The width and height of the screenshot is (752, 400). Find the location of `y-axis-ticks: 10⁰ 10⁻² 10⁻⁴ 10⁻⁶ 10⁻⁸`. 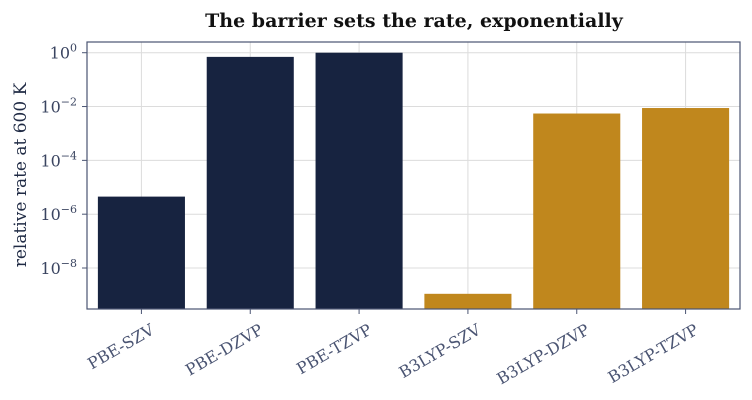

y-axis-ticks: 10⁰ 10⁻² 10⁻⁴ 10⁻⁶ 10⁻⁸ is located at coordinates (63, 160).